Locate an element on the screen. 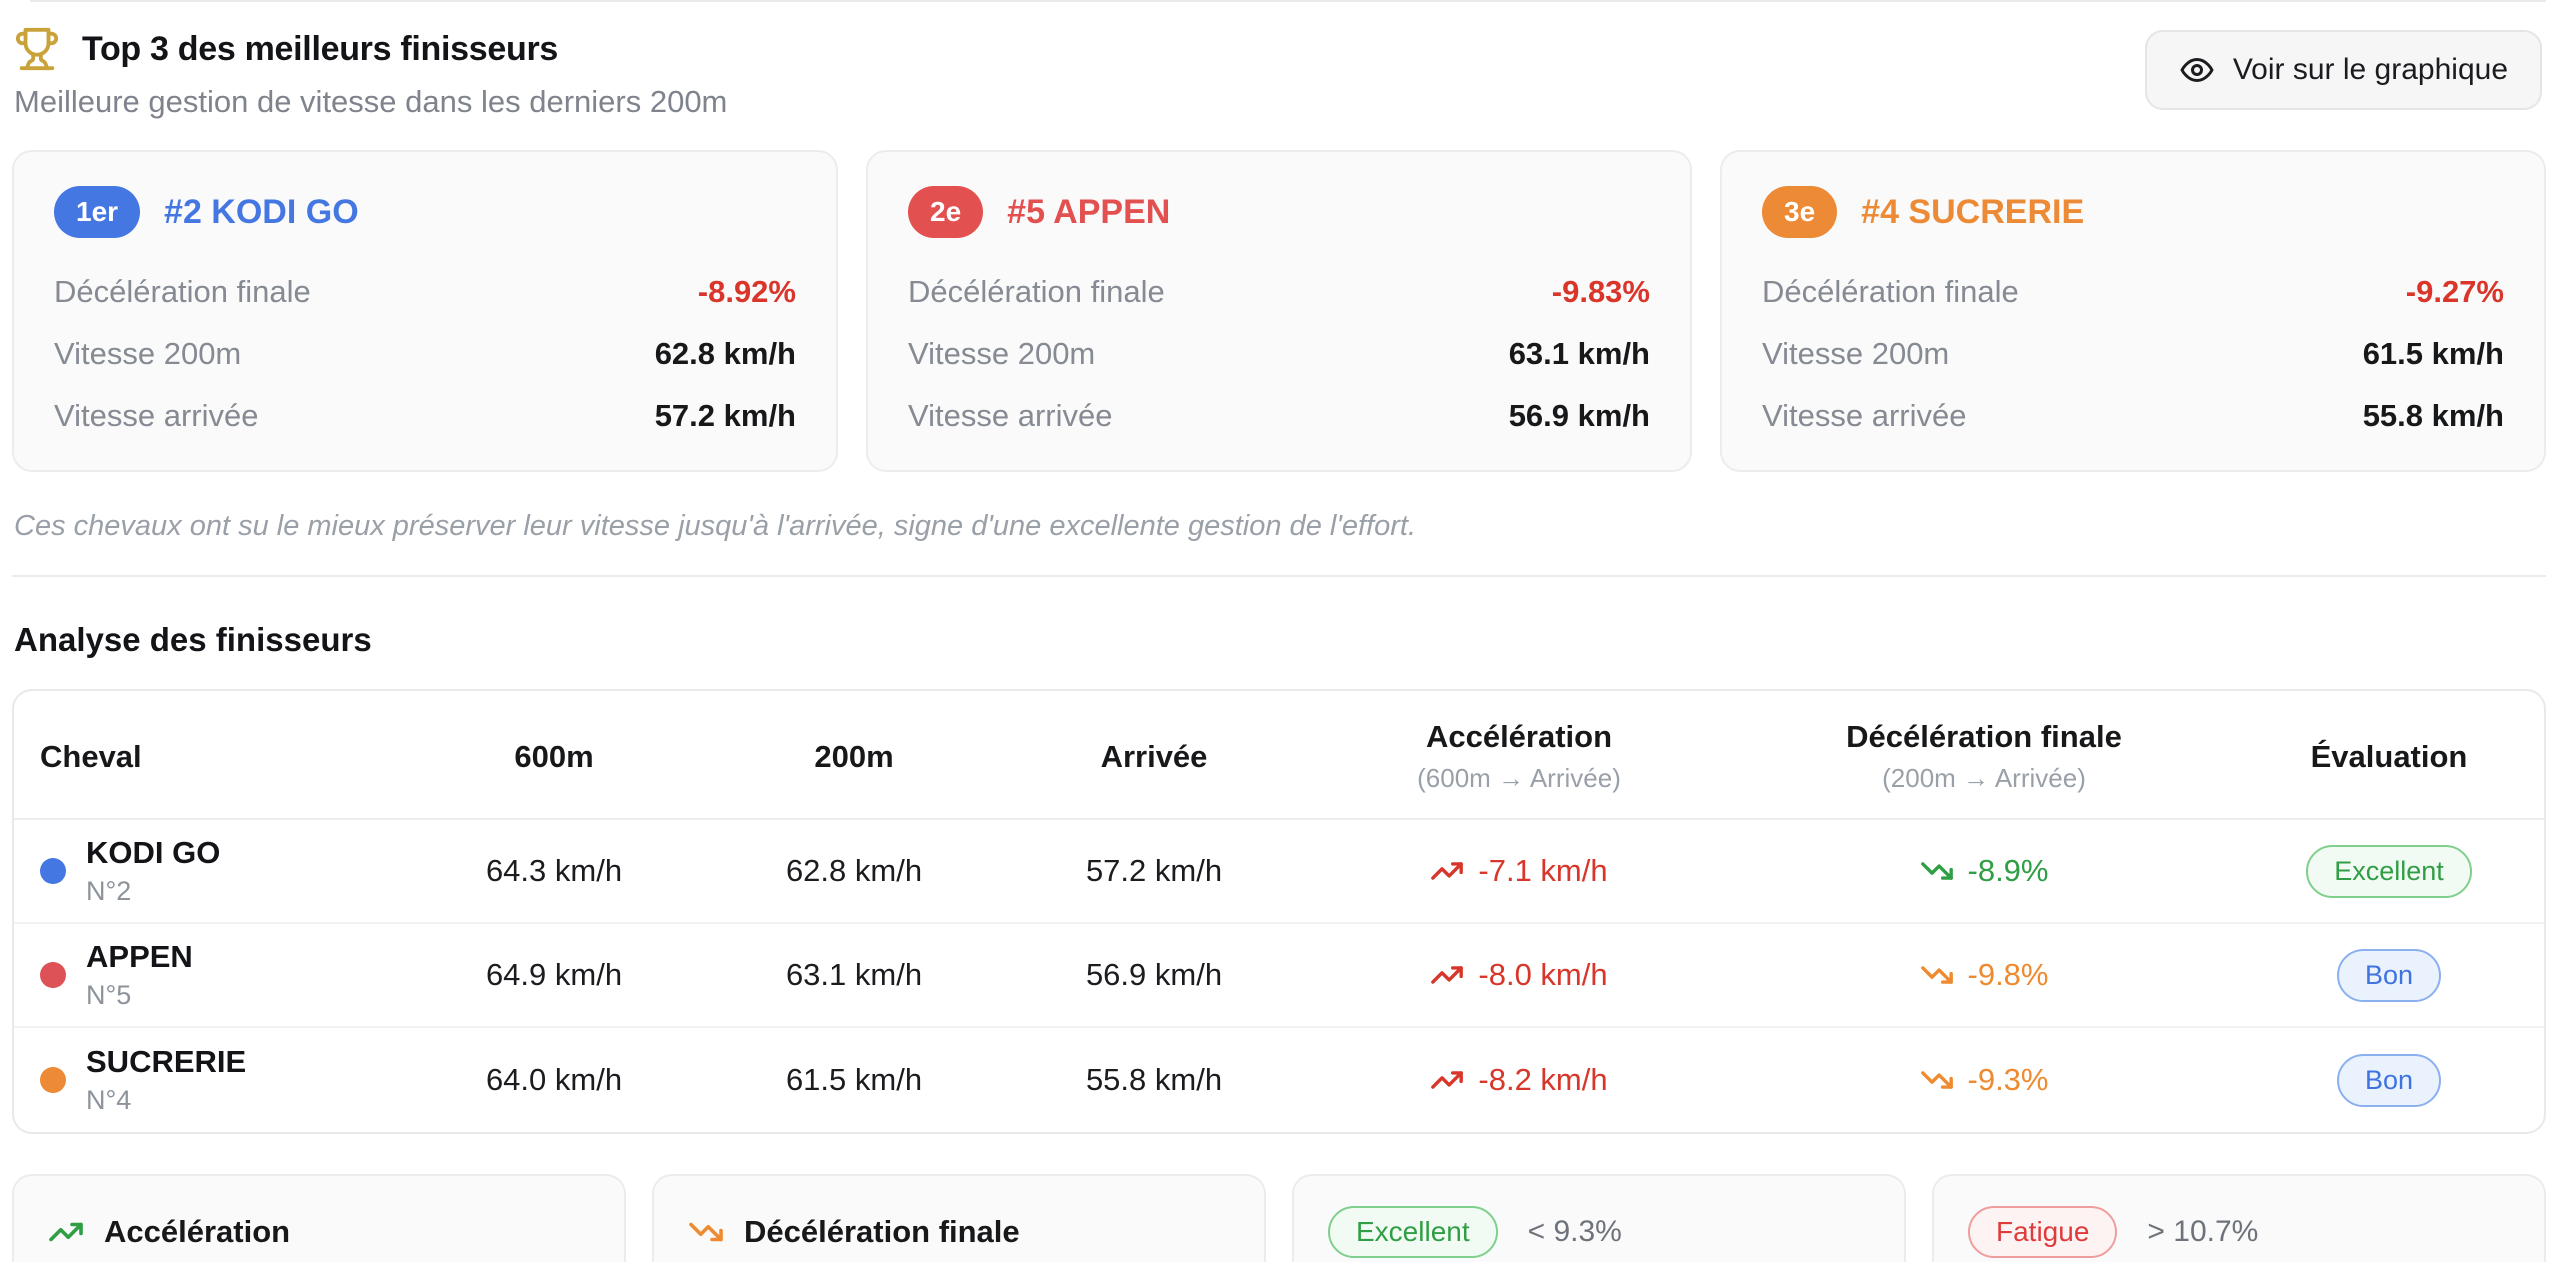 Image resolution: width=2558 pixels, height=1262 pixels. horse-name: SUCRERIE is located at coordinates (166, 1061).